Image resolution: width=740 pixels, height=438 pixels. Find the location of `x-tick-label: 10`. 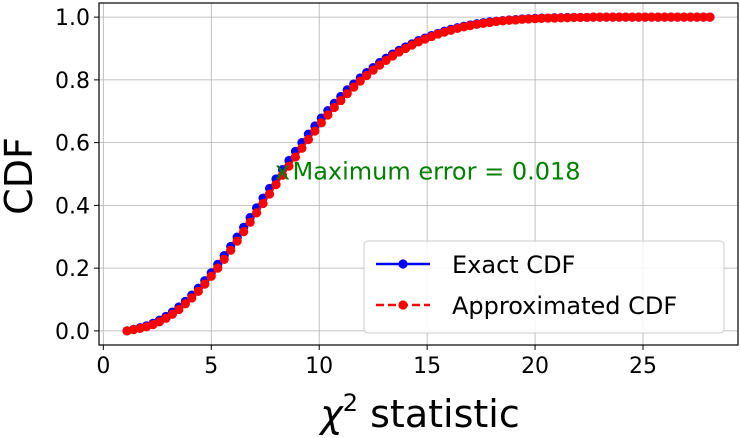

x-tick-label: 10 is located at coordinates (319, 366).